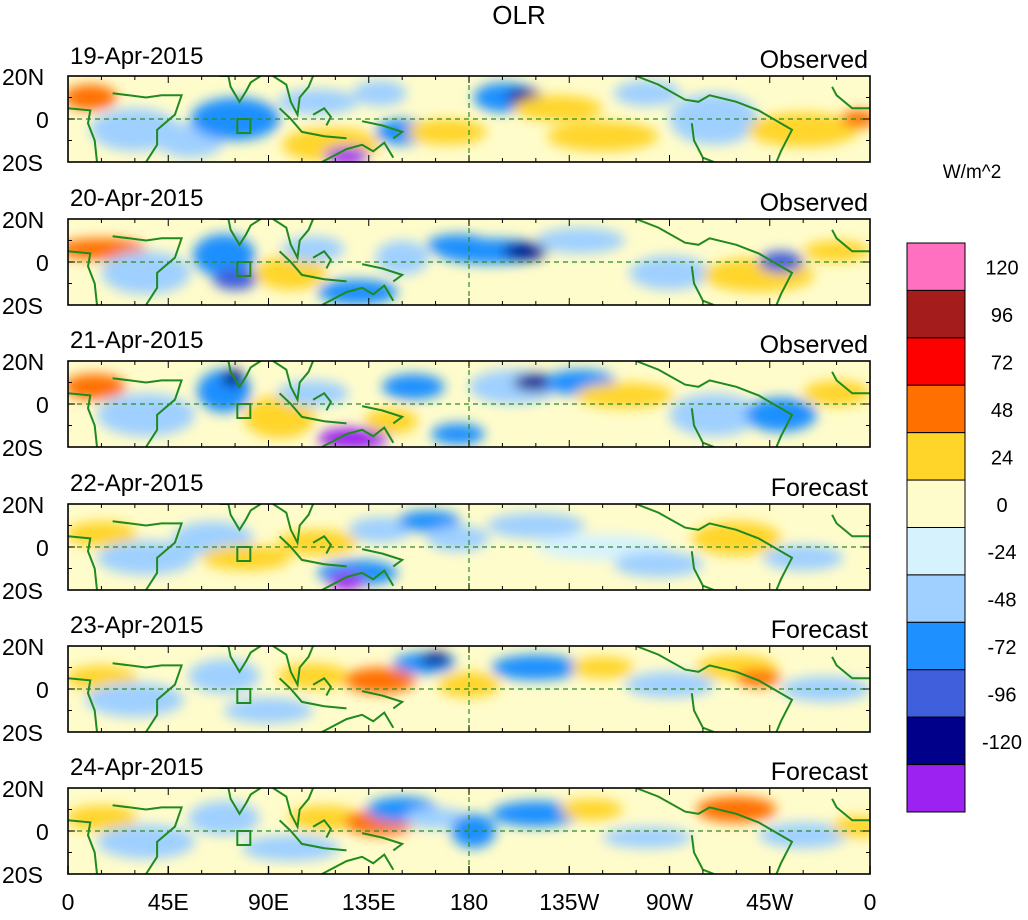 The height and width of the screenshot is (920, 1028). Describe the element at coordinates (814, 345) in the screenshot. I see `panel-status: Observed` at that location.